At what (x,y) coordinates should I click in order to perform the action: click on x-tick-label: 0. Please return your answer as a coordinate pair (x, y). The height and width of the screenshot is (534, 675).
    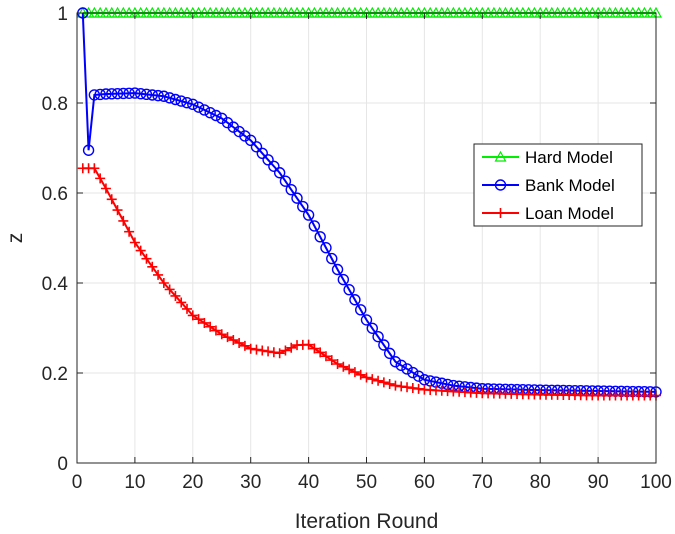
    Looking at the image, I should click on (77, 482).